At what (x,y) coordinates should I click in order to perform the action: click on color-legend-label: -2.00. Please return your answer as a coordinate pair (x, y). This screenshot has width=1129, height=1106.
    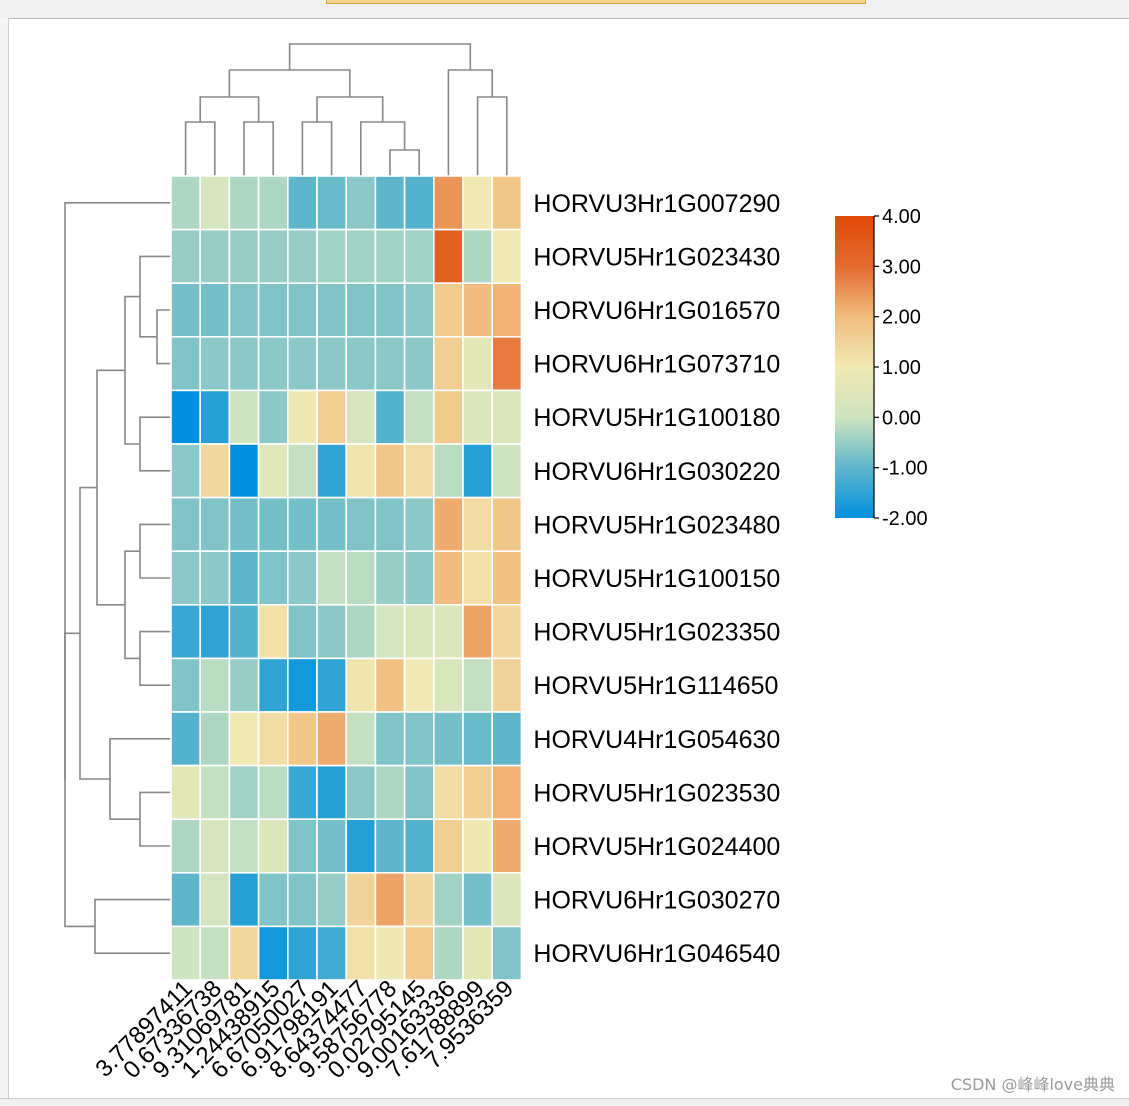
    Looking at the image, I should click on (905, 519).